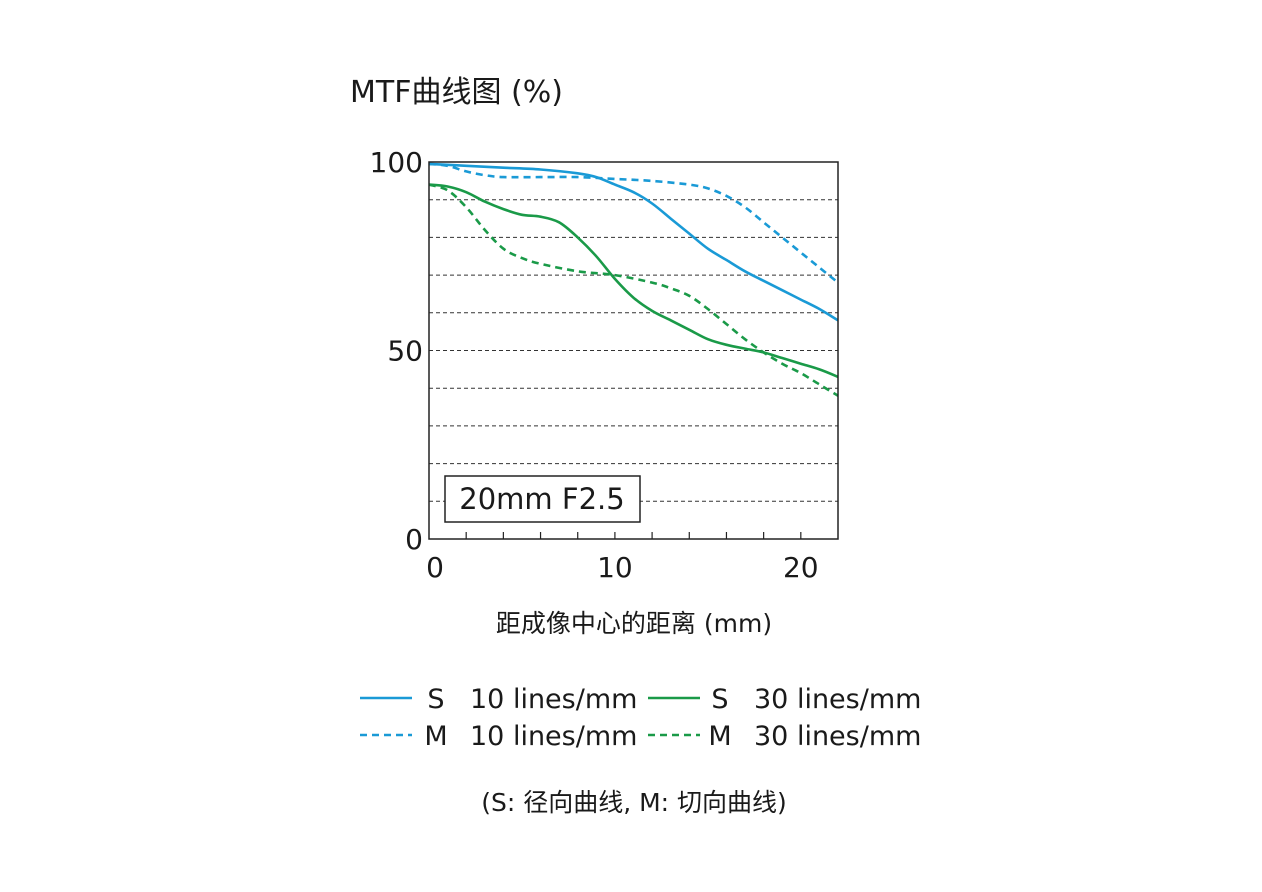 This screenshot has height=892, width=1262. I want to click on legend-item-4: M 30 lines/mm, so click(784, 736).